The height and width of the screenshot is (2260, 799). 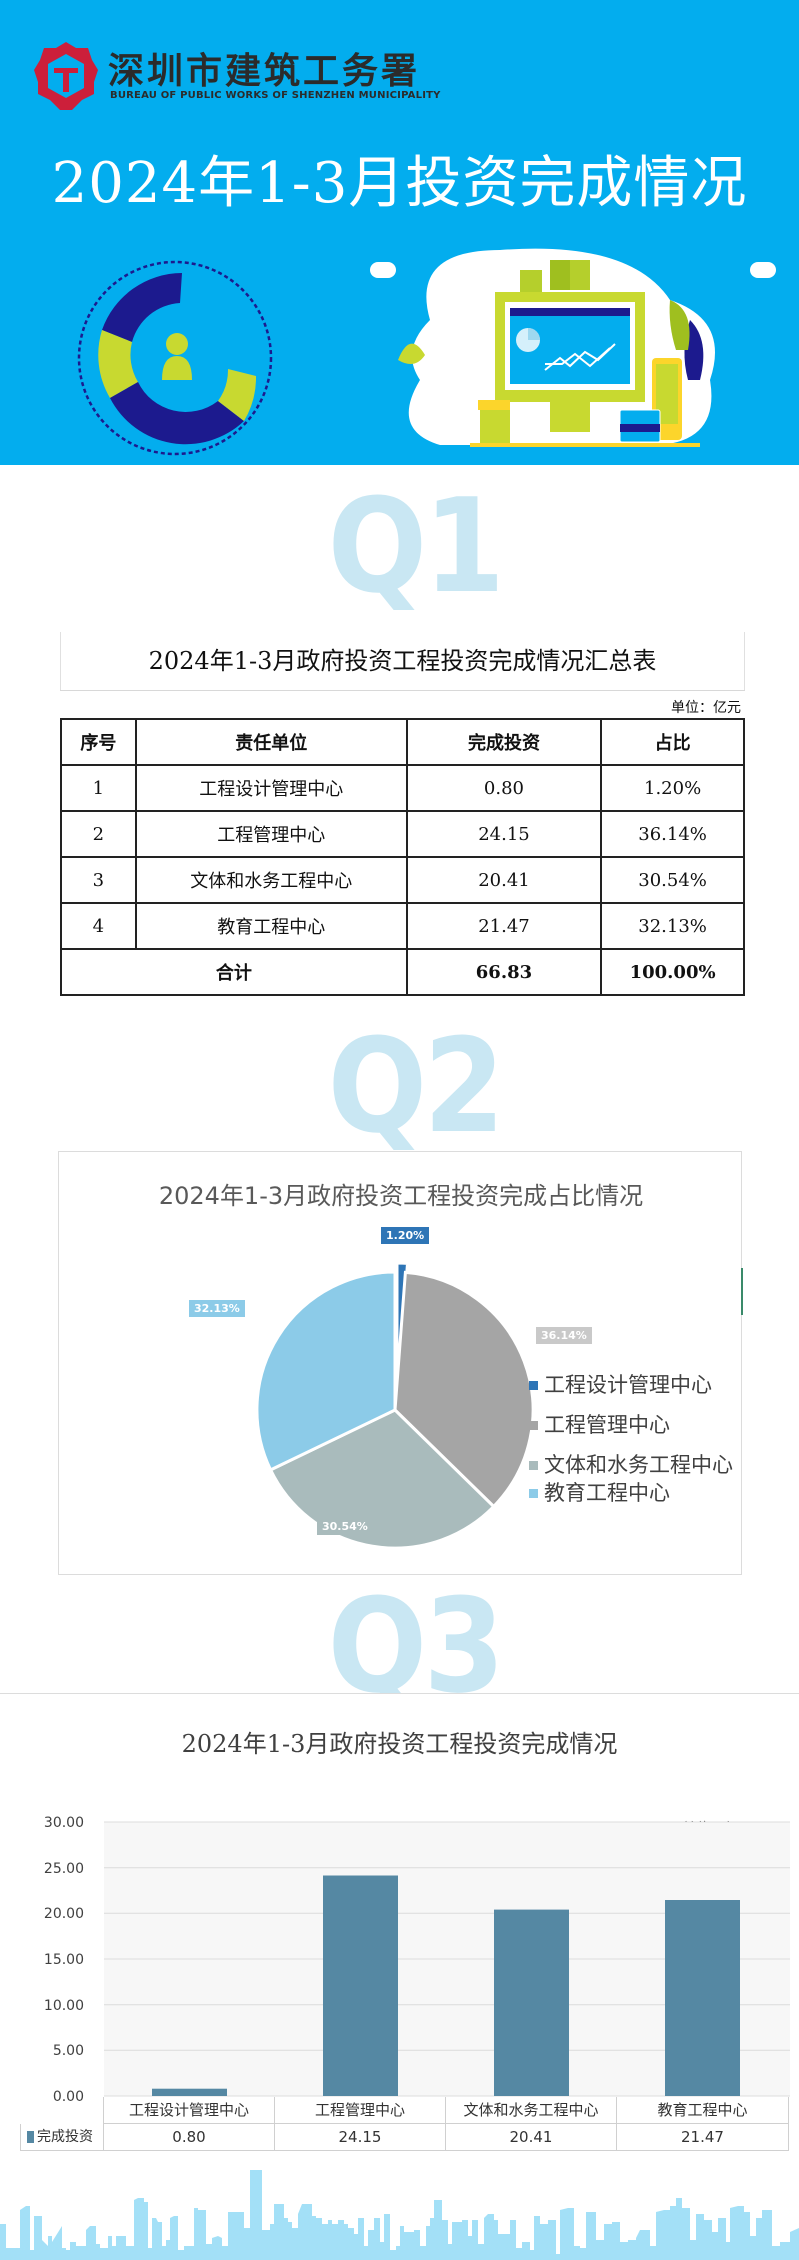 I want to click on cell-investment: 0.80, so click(x=504, y=788).